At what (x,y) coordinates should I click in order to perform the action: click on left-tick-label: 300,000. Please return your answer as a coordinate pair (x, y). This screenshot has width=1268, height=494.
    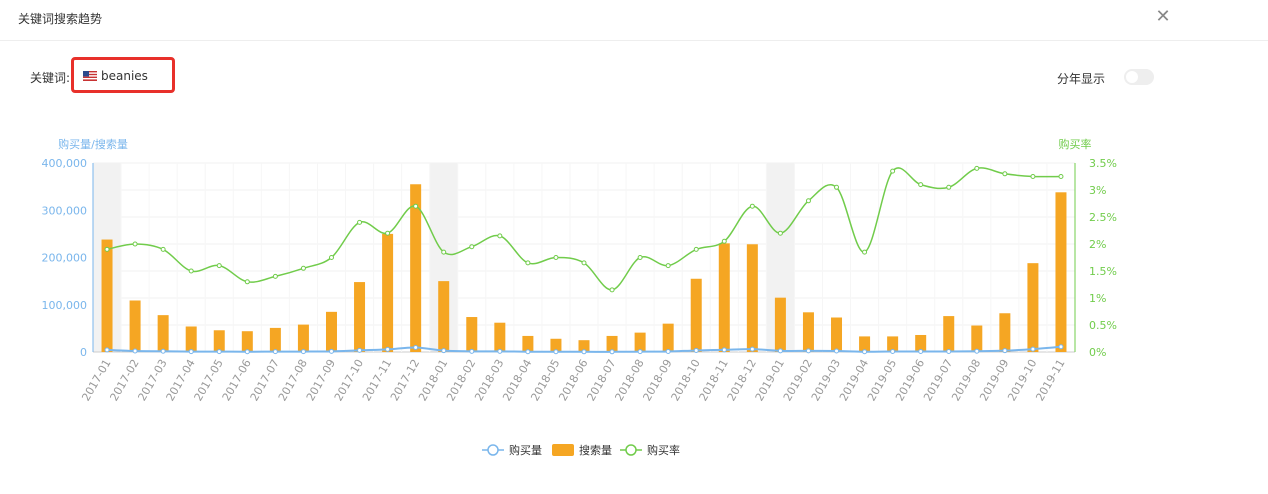
    Looking at the image, I should click on (65, 210).